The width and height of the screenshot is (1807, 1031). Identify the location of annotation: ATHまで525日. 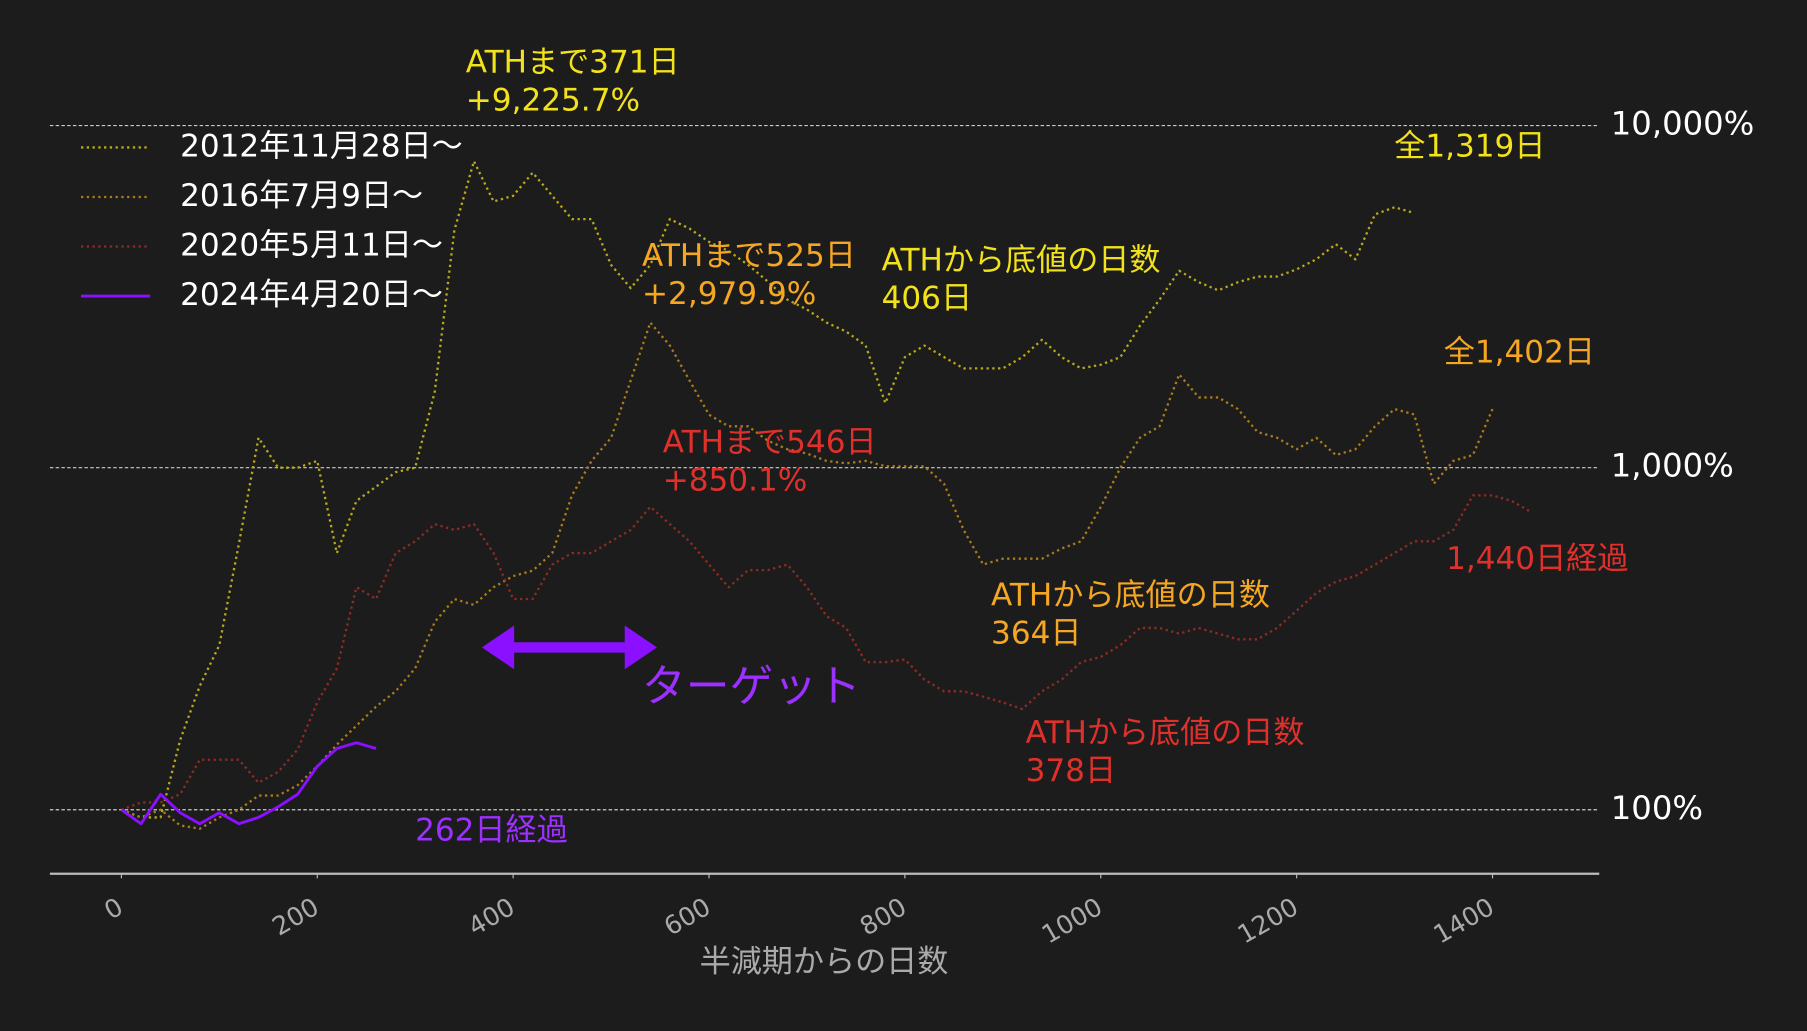
(749, 256).